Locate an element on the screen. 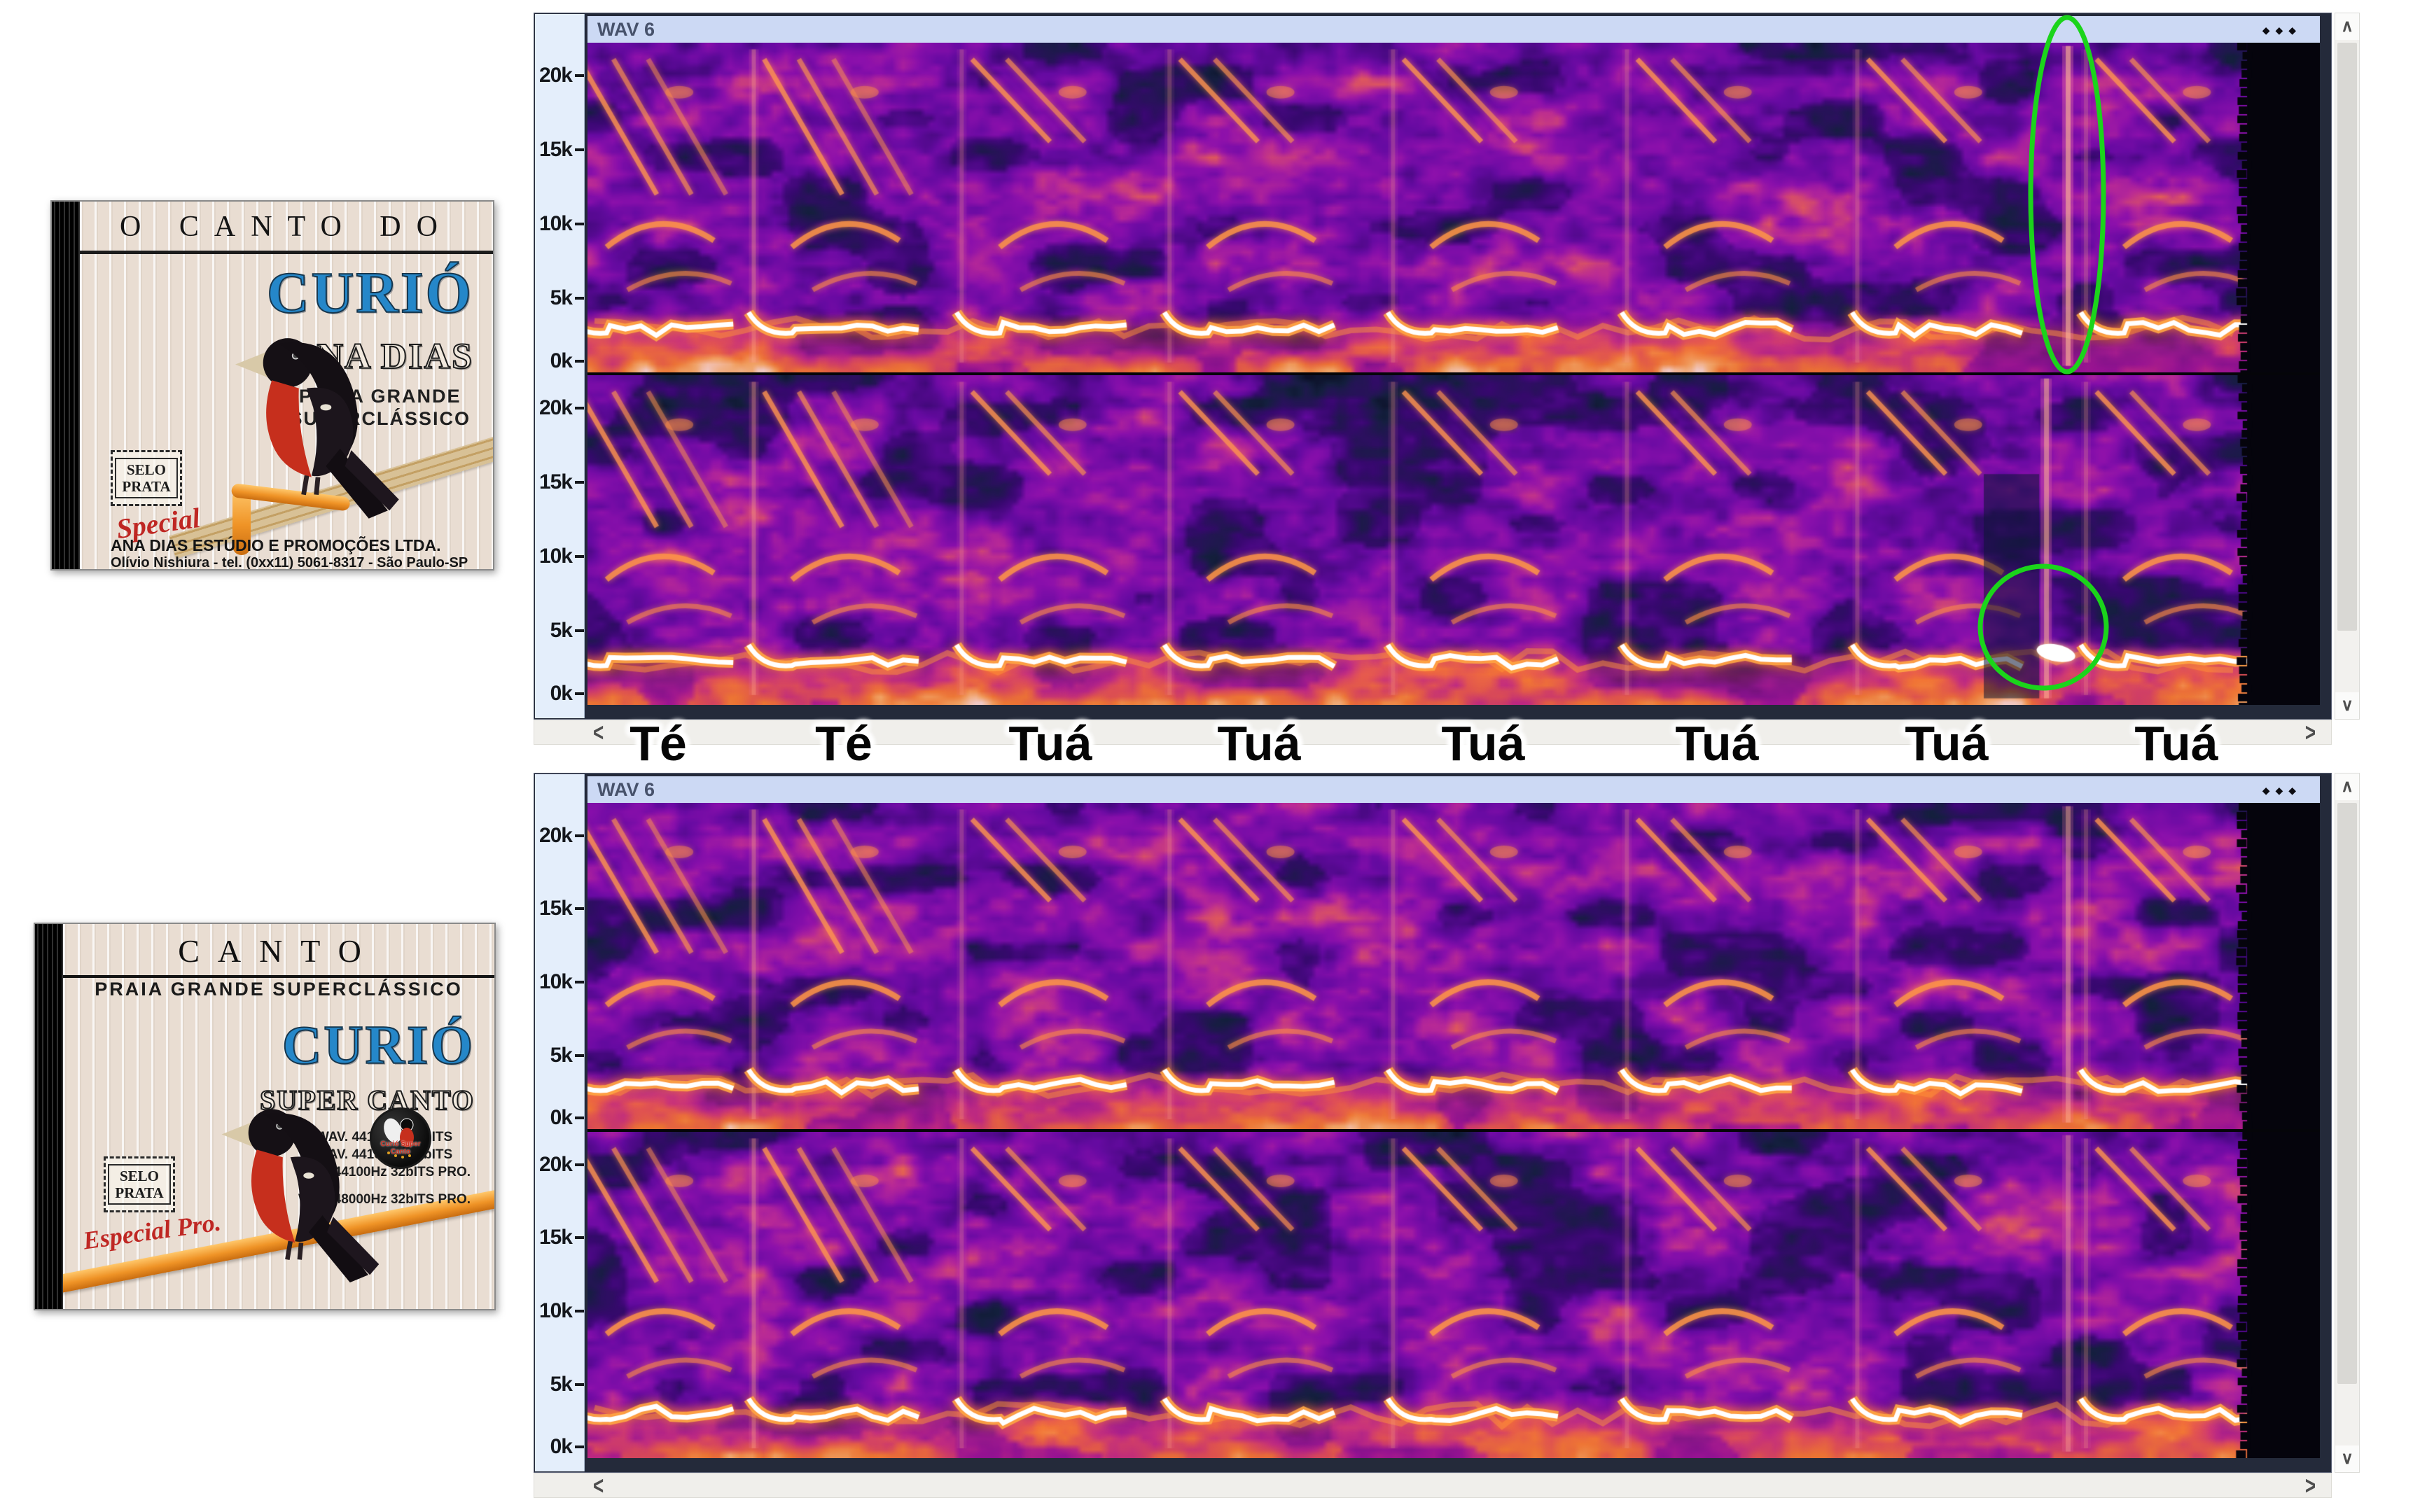 The image size is (2420, 1512). cd1-title: CURIÓ is located at coordinates (369, 293).